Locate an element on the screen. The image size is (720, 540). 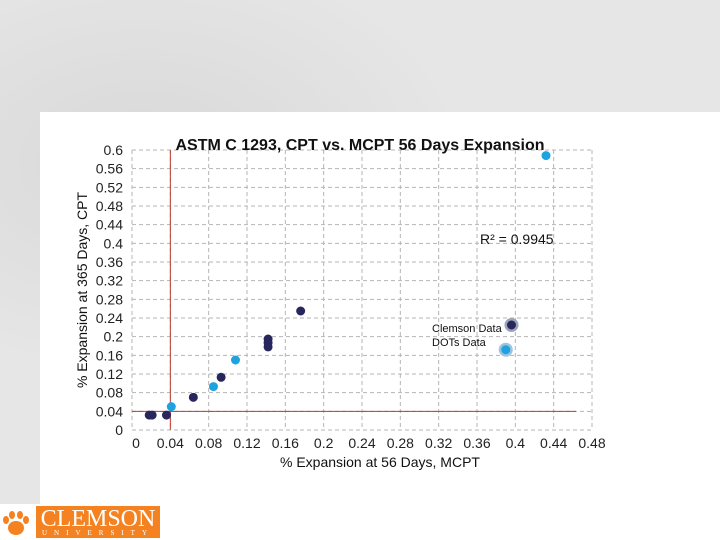
logo-subtext: UNIVERSITY is located at coordinates (98, 533).